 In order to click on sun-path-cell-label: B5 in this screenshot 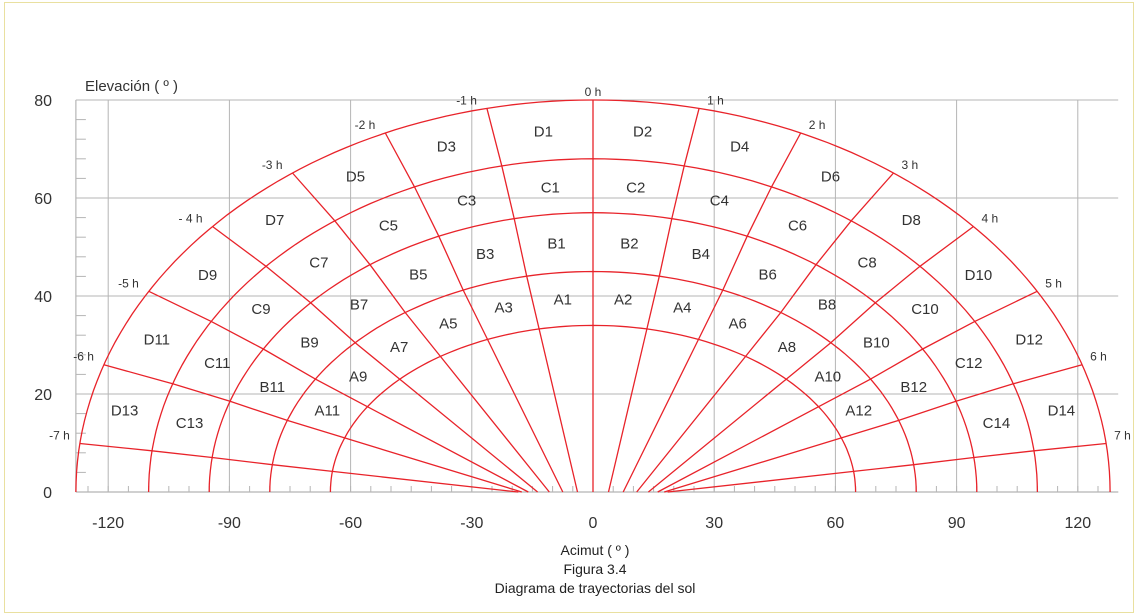, I will do `click(418, 275)`.